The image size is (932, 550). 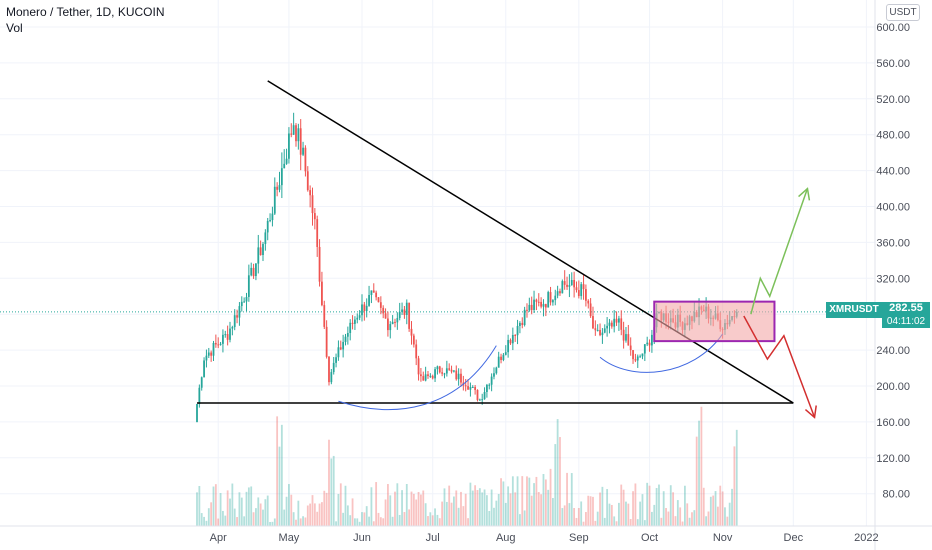 What do you see at coordinates (903, 12) in the screenshot?
I see `currency-unit-button: USDT` at bounding box center [903, 12].